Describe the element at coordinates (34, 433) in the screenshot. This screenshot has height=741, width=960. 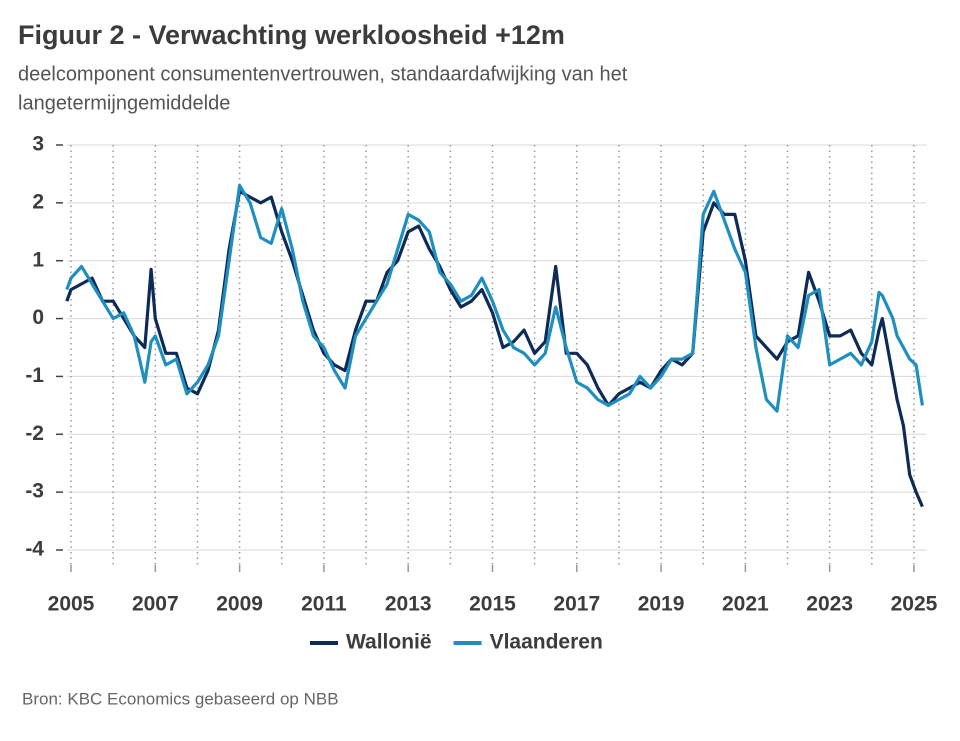
I see `y-tick-label: -2` at that location.